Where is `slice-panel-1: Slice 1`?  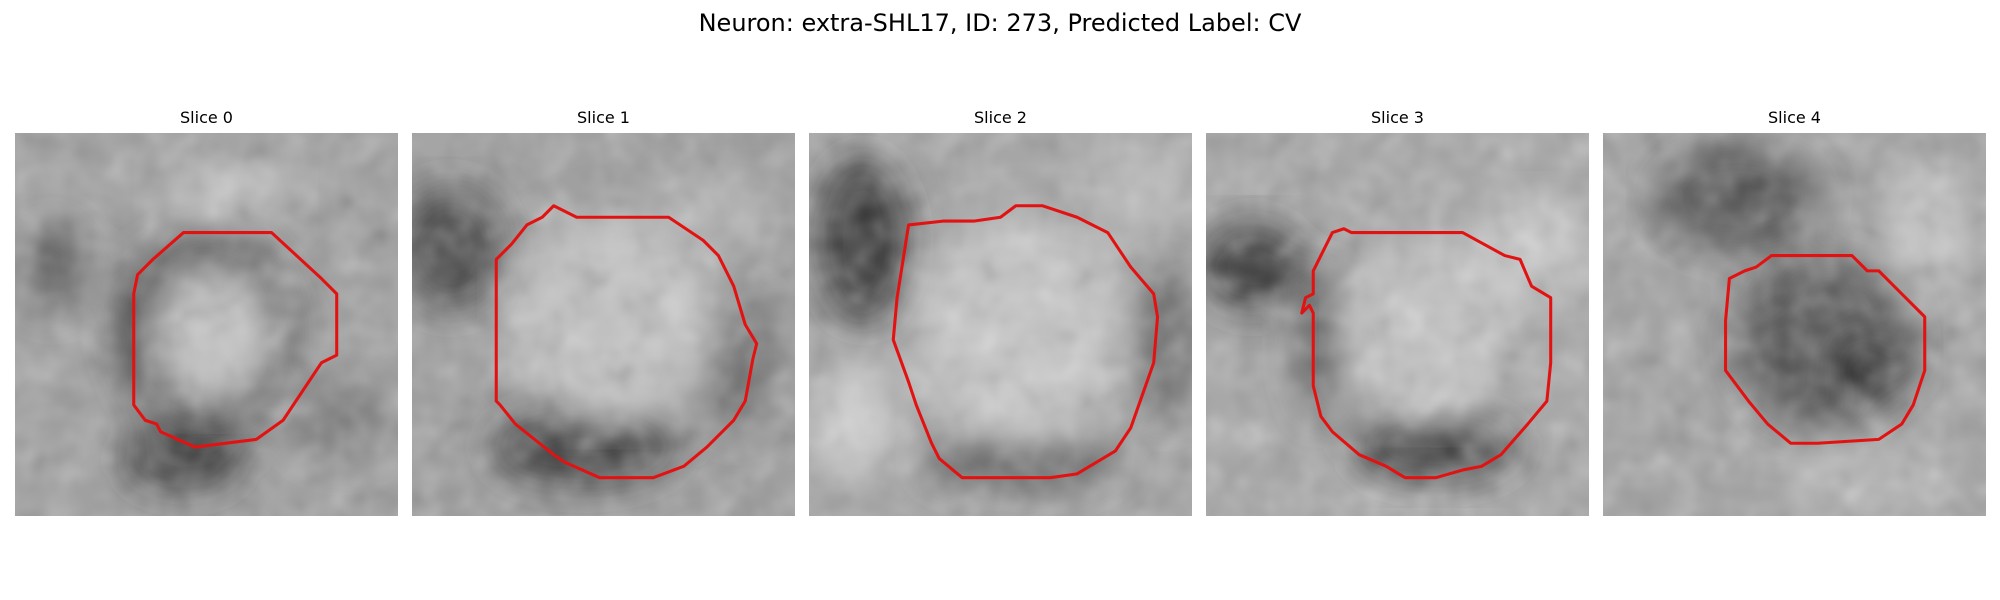 slice-panel-1: Slice 1 is located at coordinates (603, 312).